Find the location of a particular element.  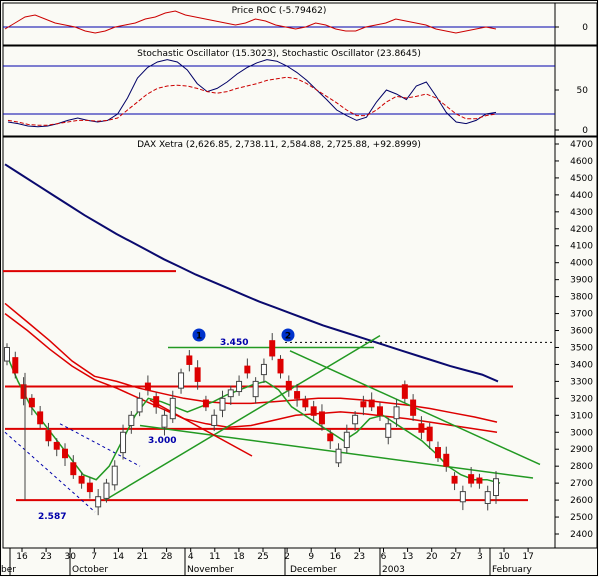

dax-ytick-label-0: 2400 is located at coordinates (581, 535).